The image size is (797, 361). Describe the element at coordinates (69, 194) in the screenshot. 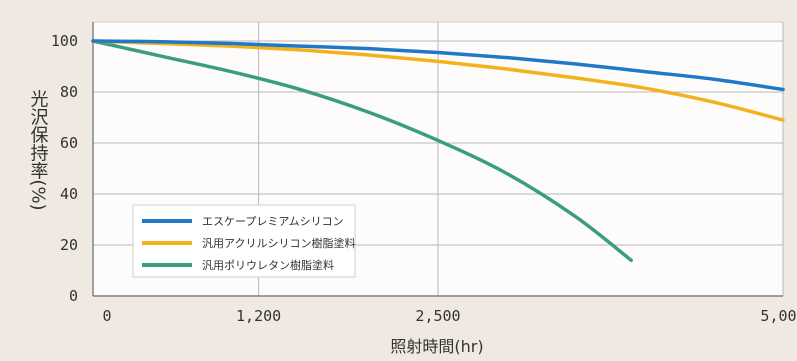

I see `y-tick-label: 40` at that location.